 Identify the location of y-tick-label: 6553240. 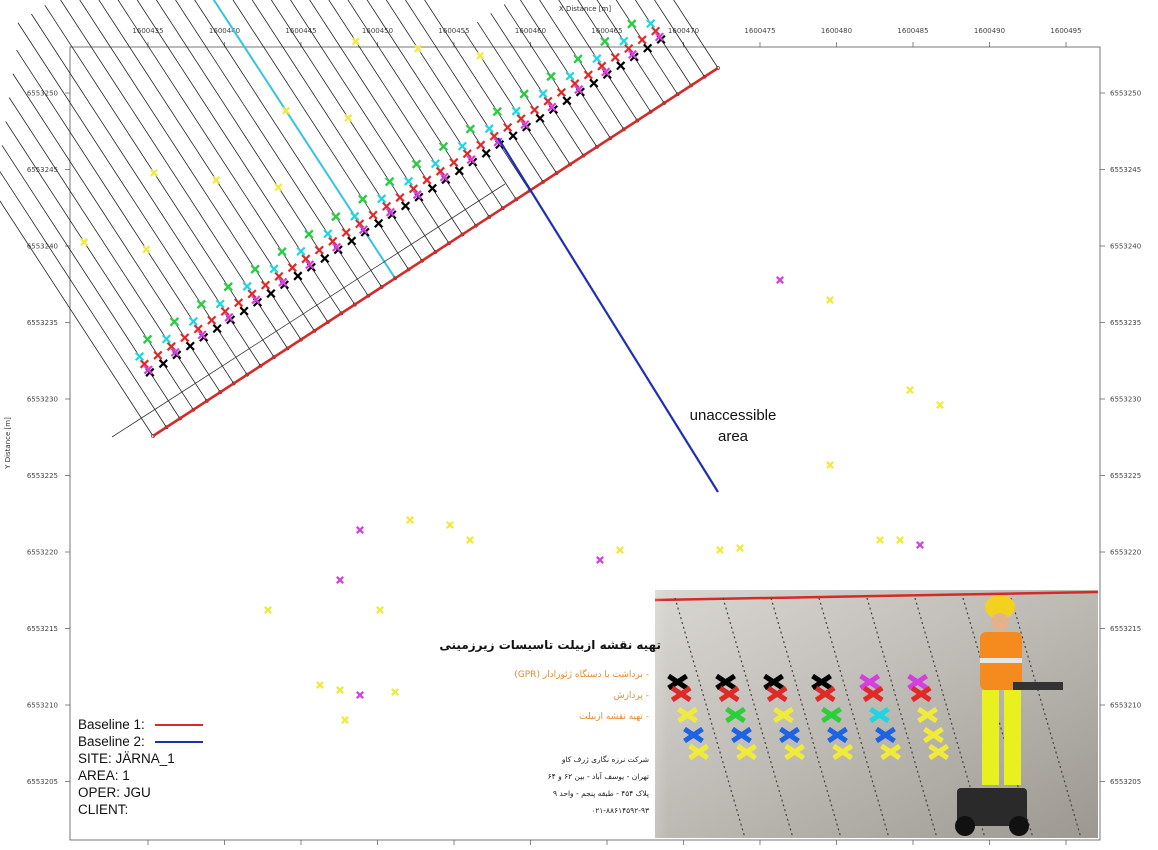
(42, 247).